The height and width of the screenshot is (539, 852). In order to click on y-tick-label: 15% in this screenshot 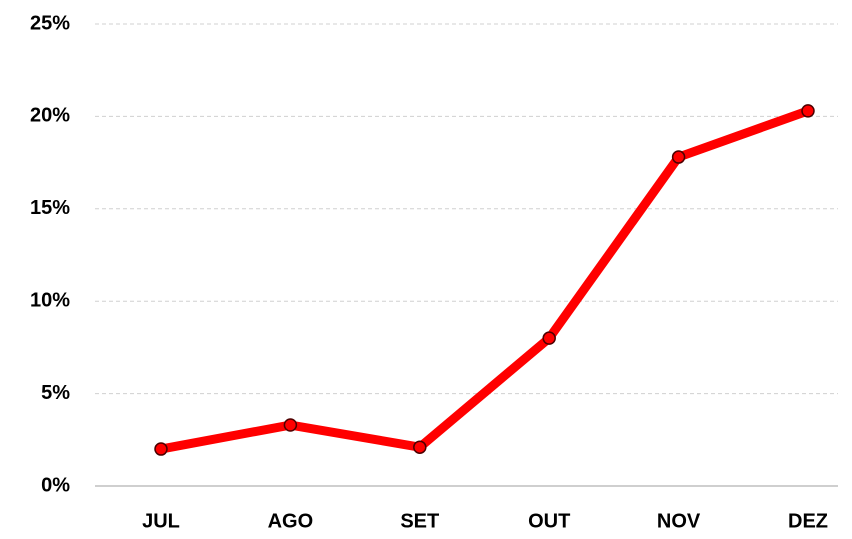, I will do `click(50, 208)`.